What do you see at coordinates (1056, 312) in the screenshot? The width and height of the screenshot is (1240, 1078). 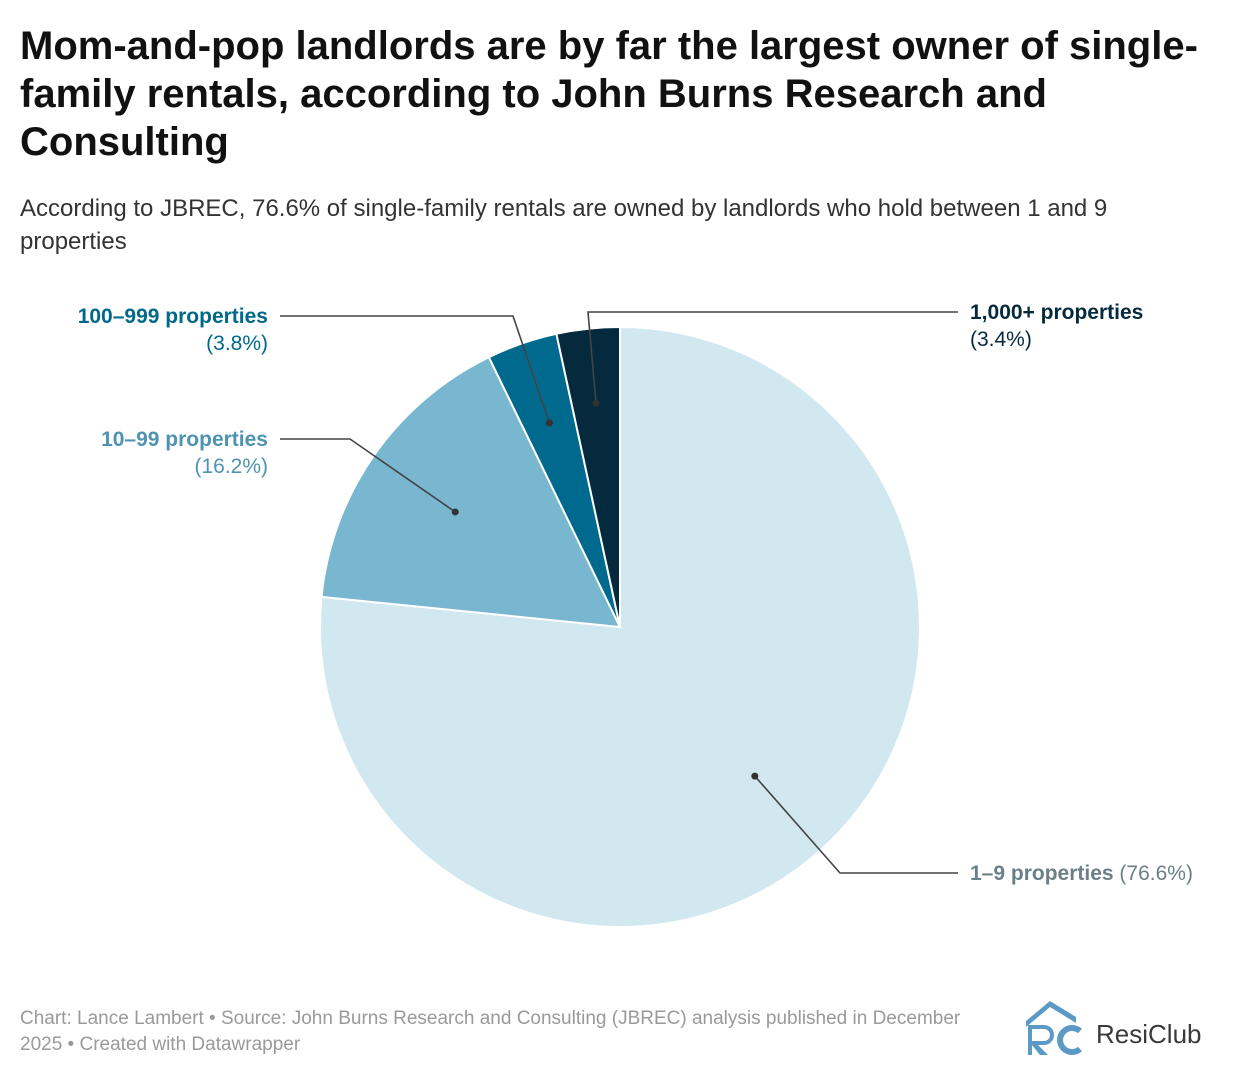 I see `slice-label-1-000-properties: 1,000+ properties` at bounding box center [1056, 312].